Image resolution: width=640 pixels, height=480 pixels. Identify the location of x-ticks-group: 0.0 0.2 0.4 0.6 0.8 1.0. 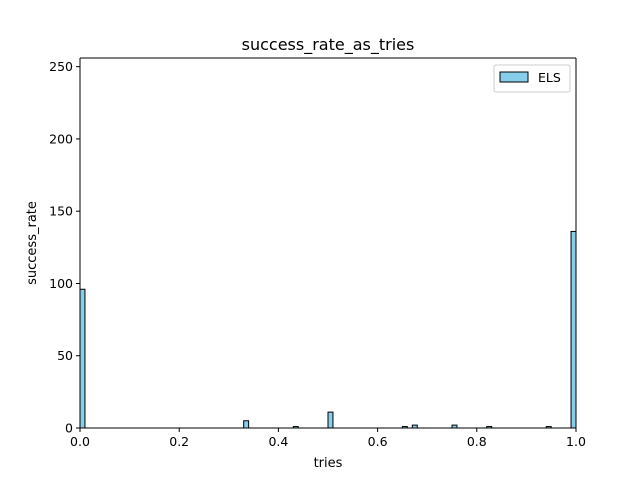
(328, 438).